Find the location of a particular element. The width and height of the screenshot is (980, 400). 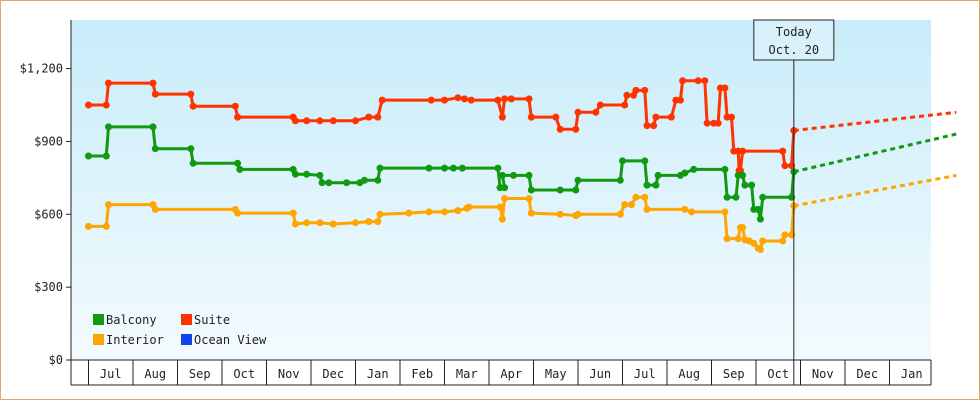

legend-swatch-ocean-view is located at coordinates (186, 339).